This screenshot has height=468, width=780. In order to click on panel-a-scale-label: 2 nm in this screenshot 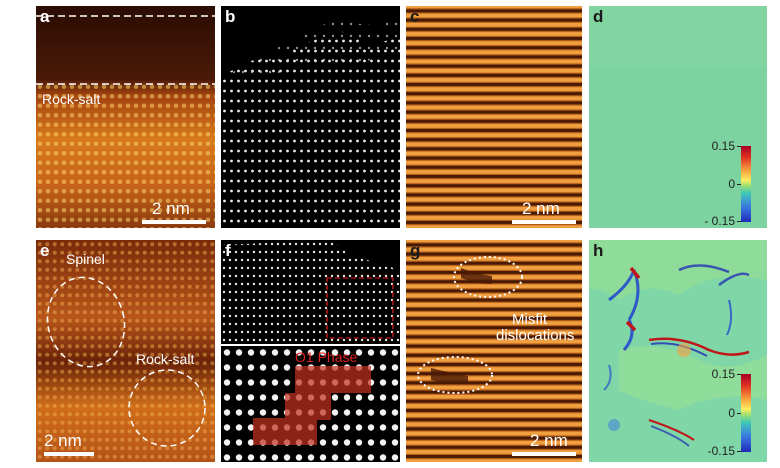, I will do `click(171, 208)`.